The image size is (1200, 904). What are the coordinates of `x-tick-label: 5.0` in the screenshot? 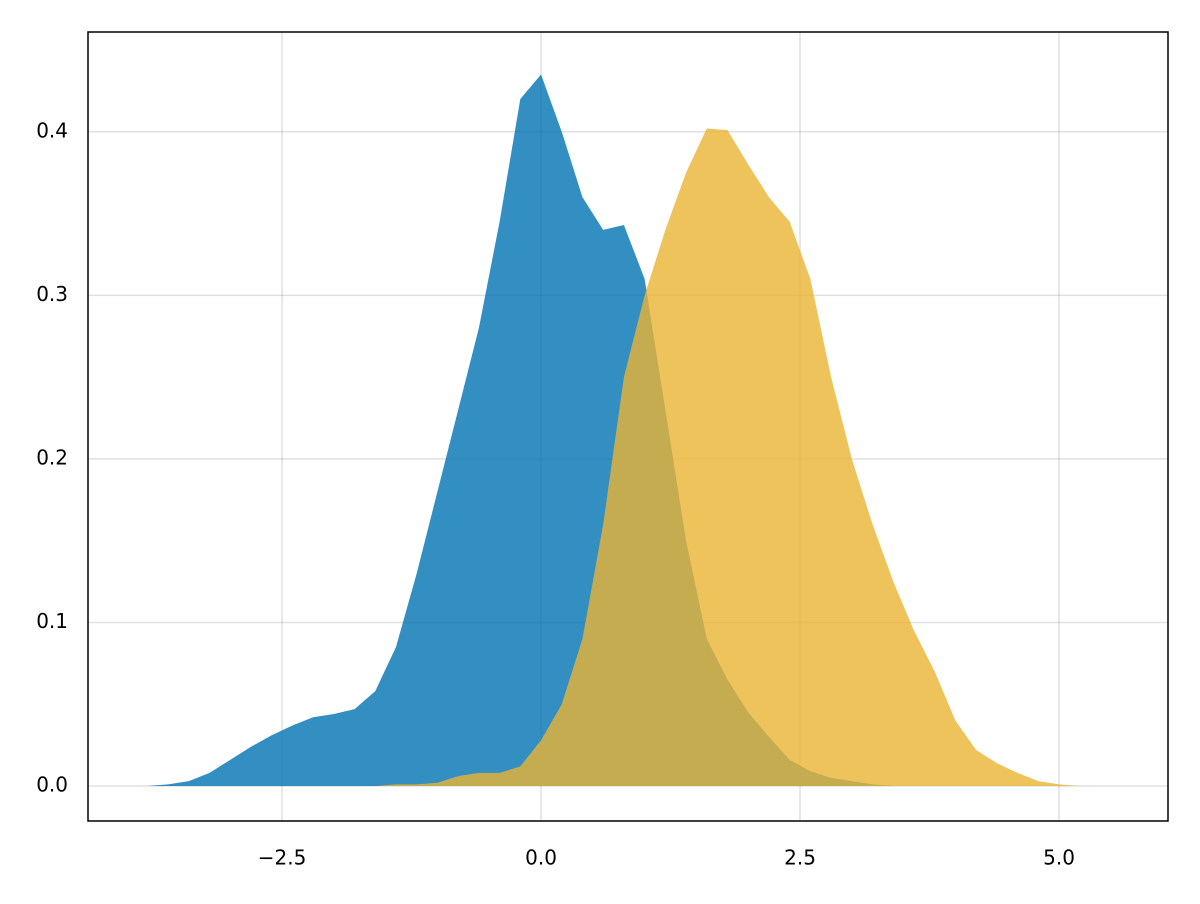 It's located at (1059, 858).